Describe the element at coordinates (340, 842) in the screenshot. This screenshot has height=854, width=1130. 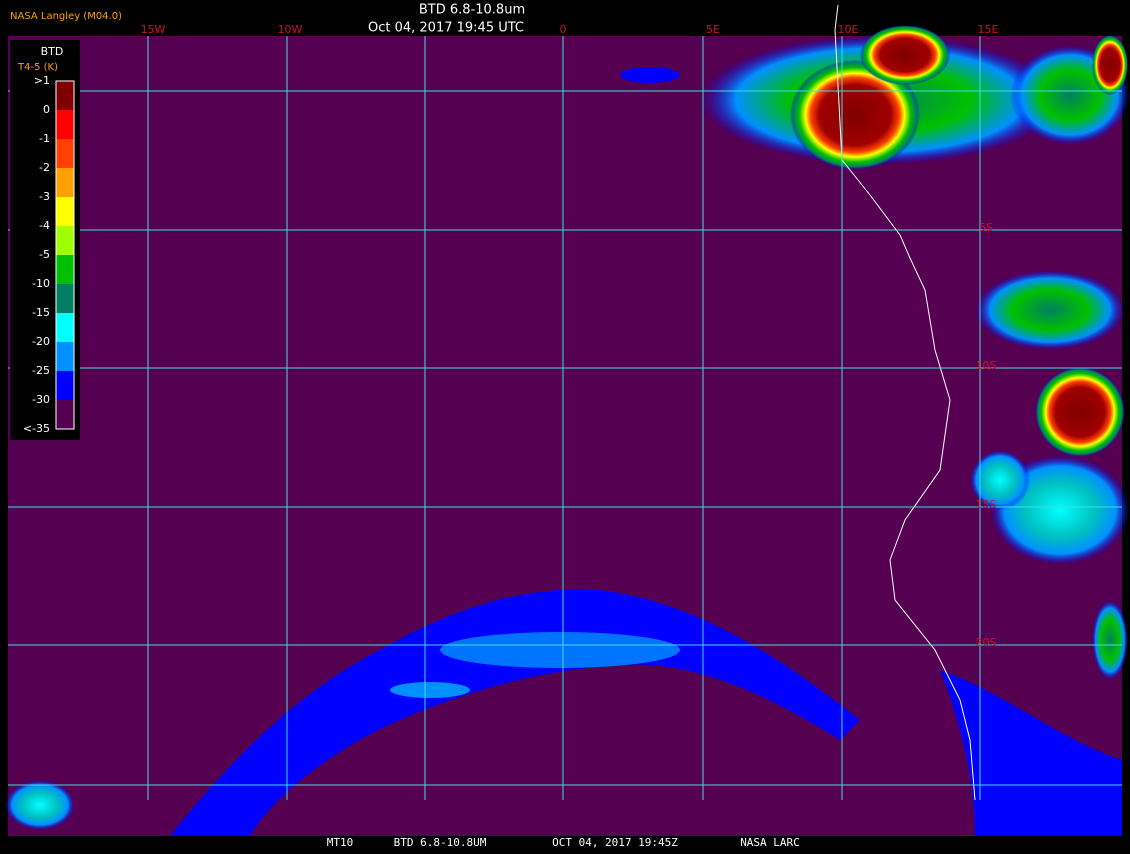
I see `footer-item: MT10` at that location.